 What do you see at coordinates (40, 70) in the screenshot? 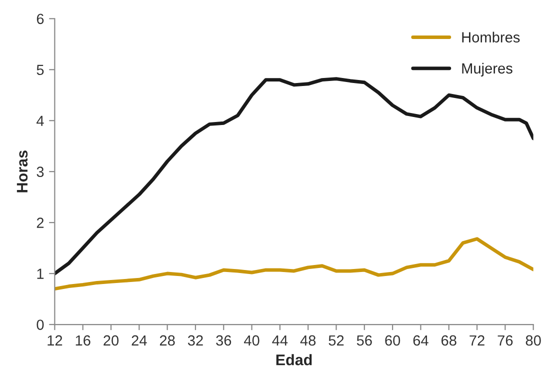
I see `y-tick-label: 5` at bounding box center [40, 70].